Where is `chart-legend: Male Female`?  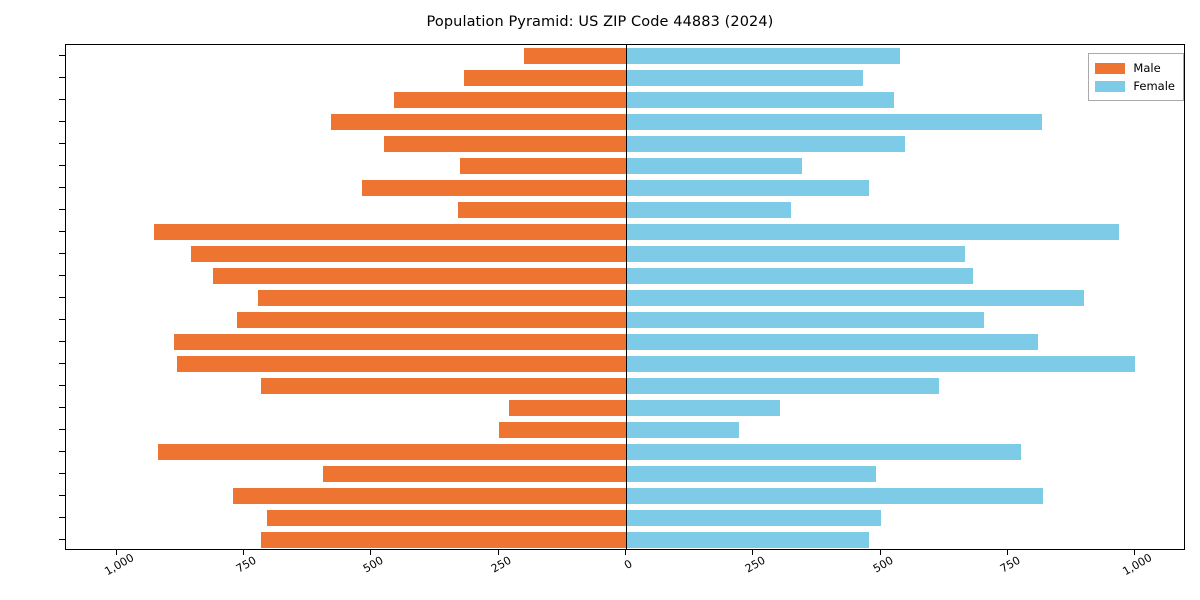 chart-legend: Male Female is located at coordinates (1136, 77).